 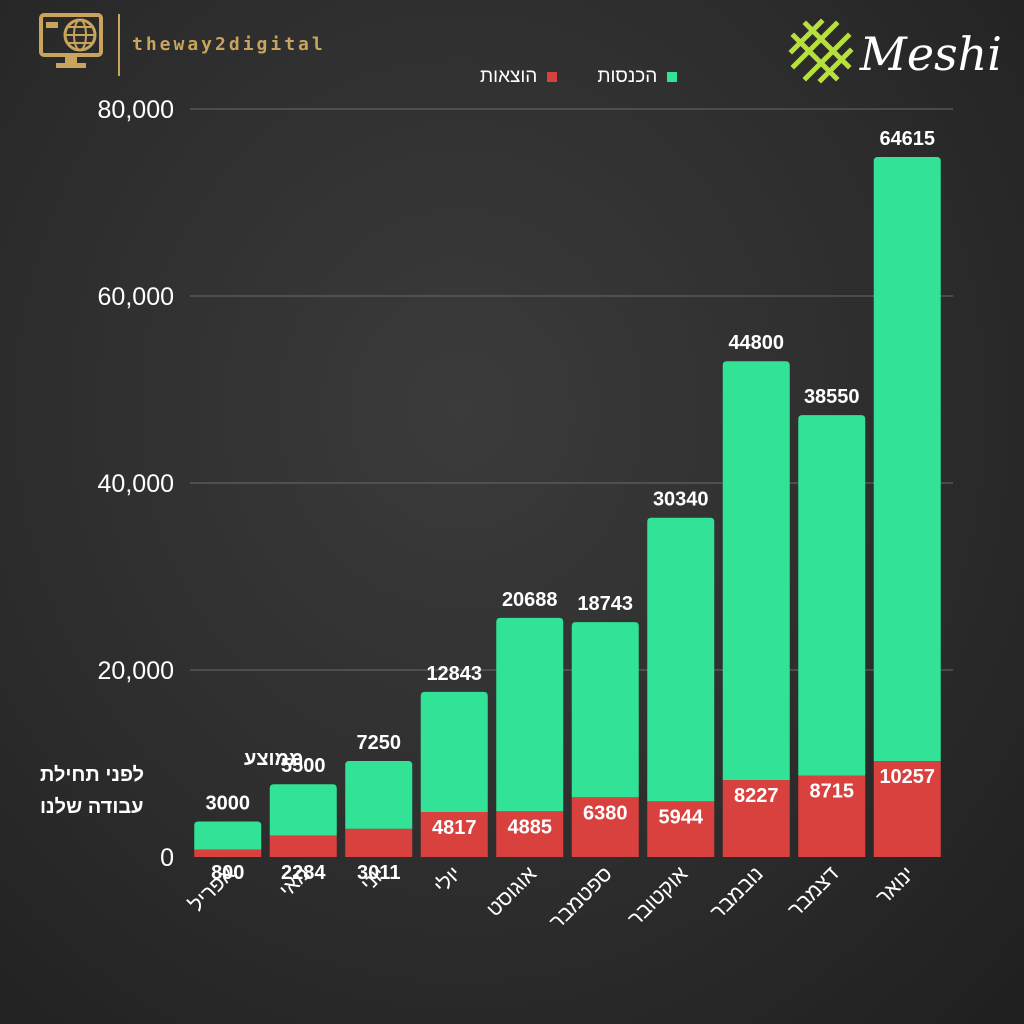 I want to click on data-label-expenses: 8227, so click(x=756, y=796).